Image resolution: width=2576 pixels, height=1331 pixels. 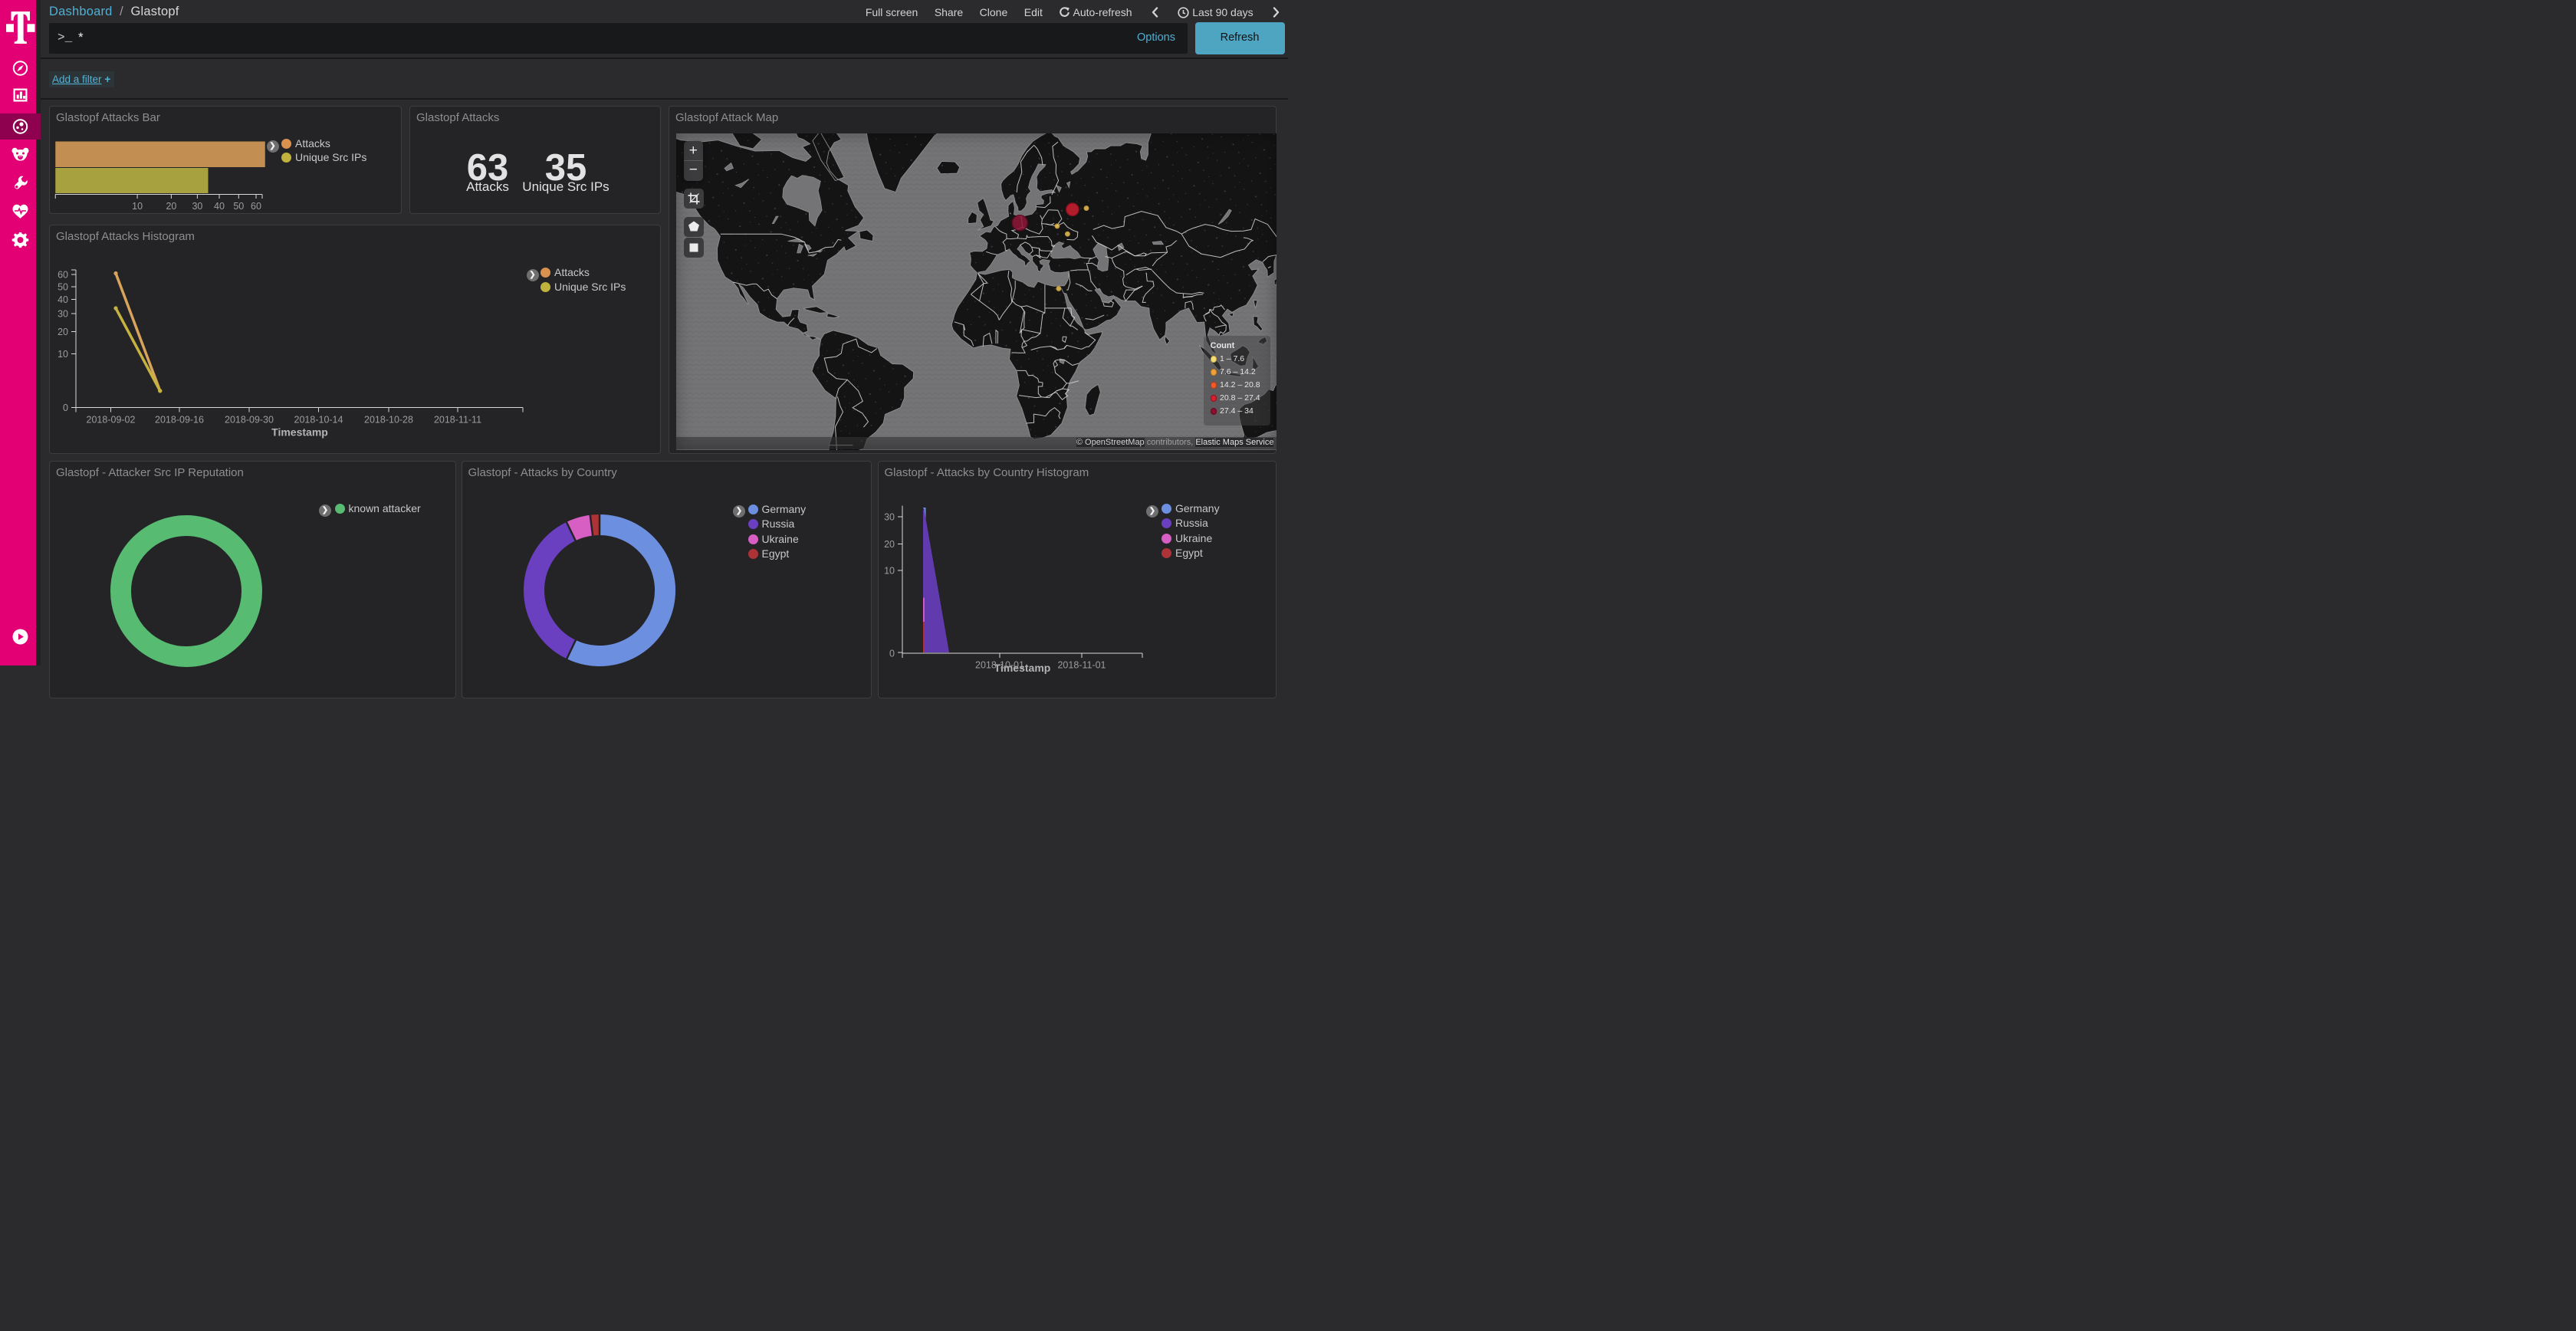 I want to click on svg-text: 2018-11-01, so click(x=1081, y=664).